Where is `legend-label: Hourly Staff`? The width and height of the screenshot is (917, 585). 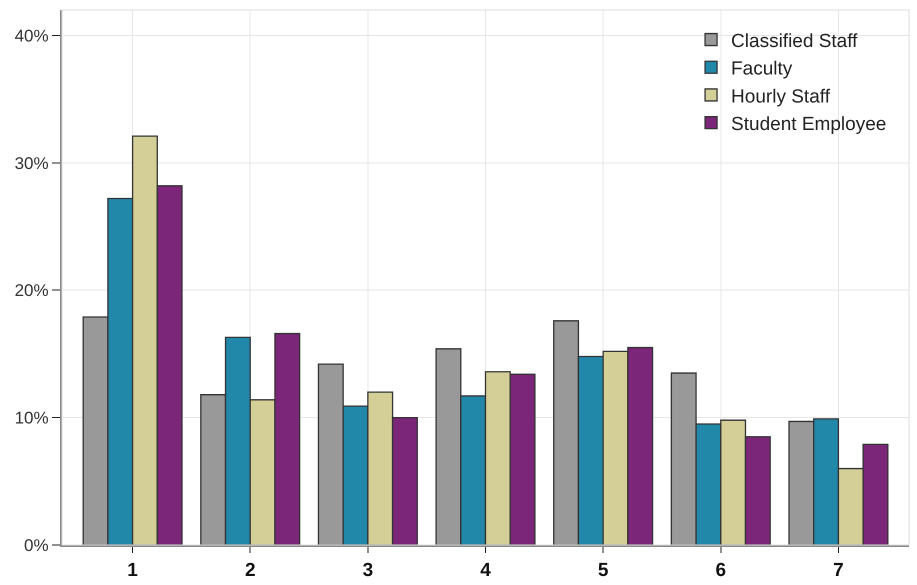
legend-label: Hourly Staff is located at coordinates (781, 97).